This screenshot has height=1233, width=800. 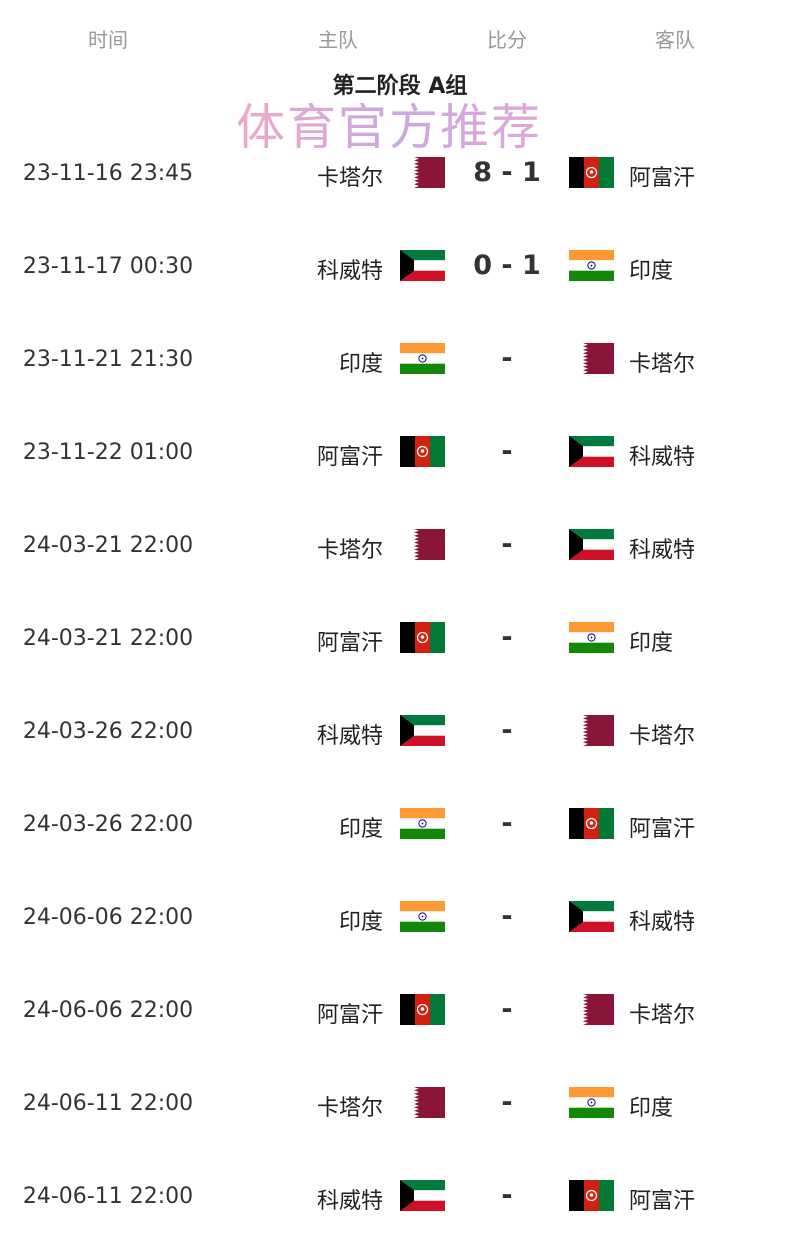 I want to click on match-row: 23-11-16 23:45 卡塔尔 8 - 1 阿富汗, so click(x=400, y=173).